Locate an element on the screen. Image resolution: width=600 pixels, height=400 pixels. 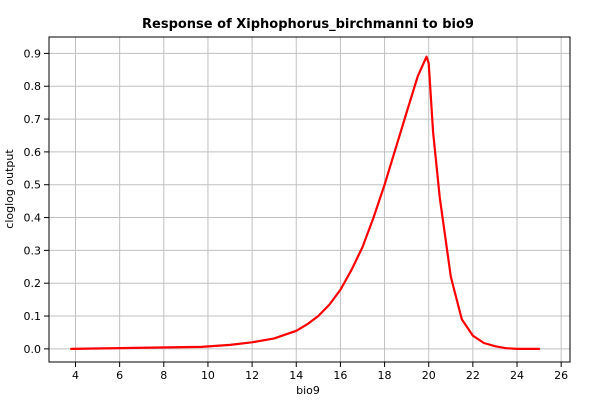
y-tick-label: 0.5 is located at coordinates (33, 185).